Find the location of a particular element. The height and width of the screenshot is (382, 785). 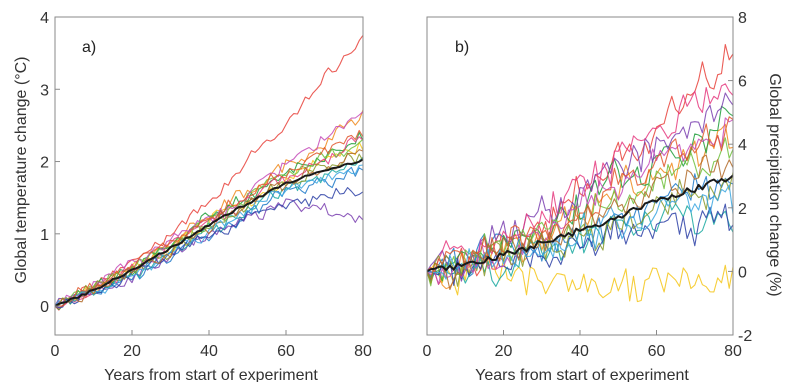

panel-a-x-axis-label: Years from start of experiment is located at coordinates (211, 374).